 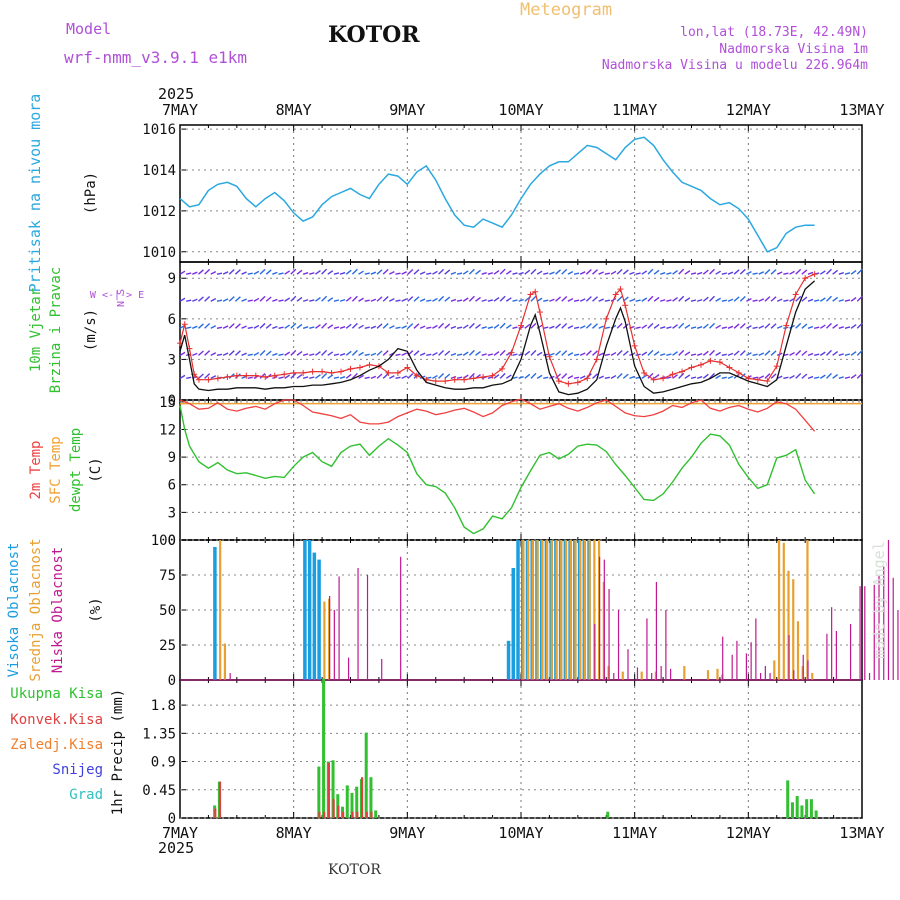 I want to click on product-name: Meteogram, so click(x=566, y=10).